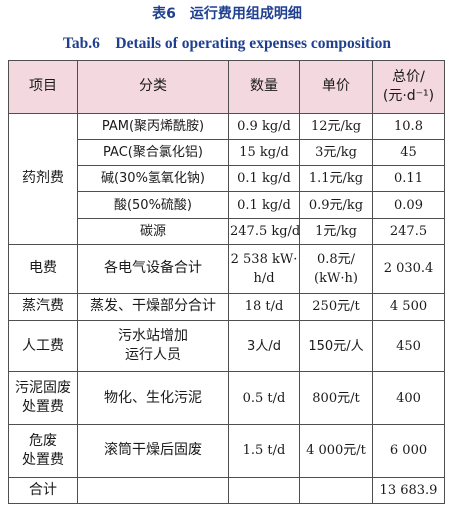 This screenshot has width=454, height=512. Describe the element at coordinates (43, 87) in the screenshot. I see `header-item: 项目` at that location.